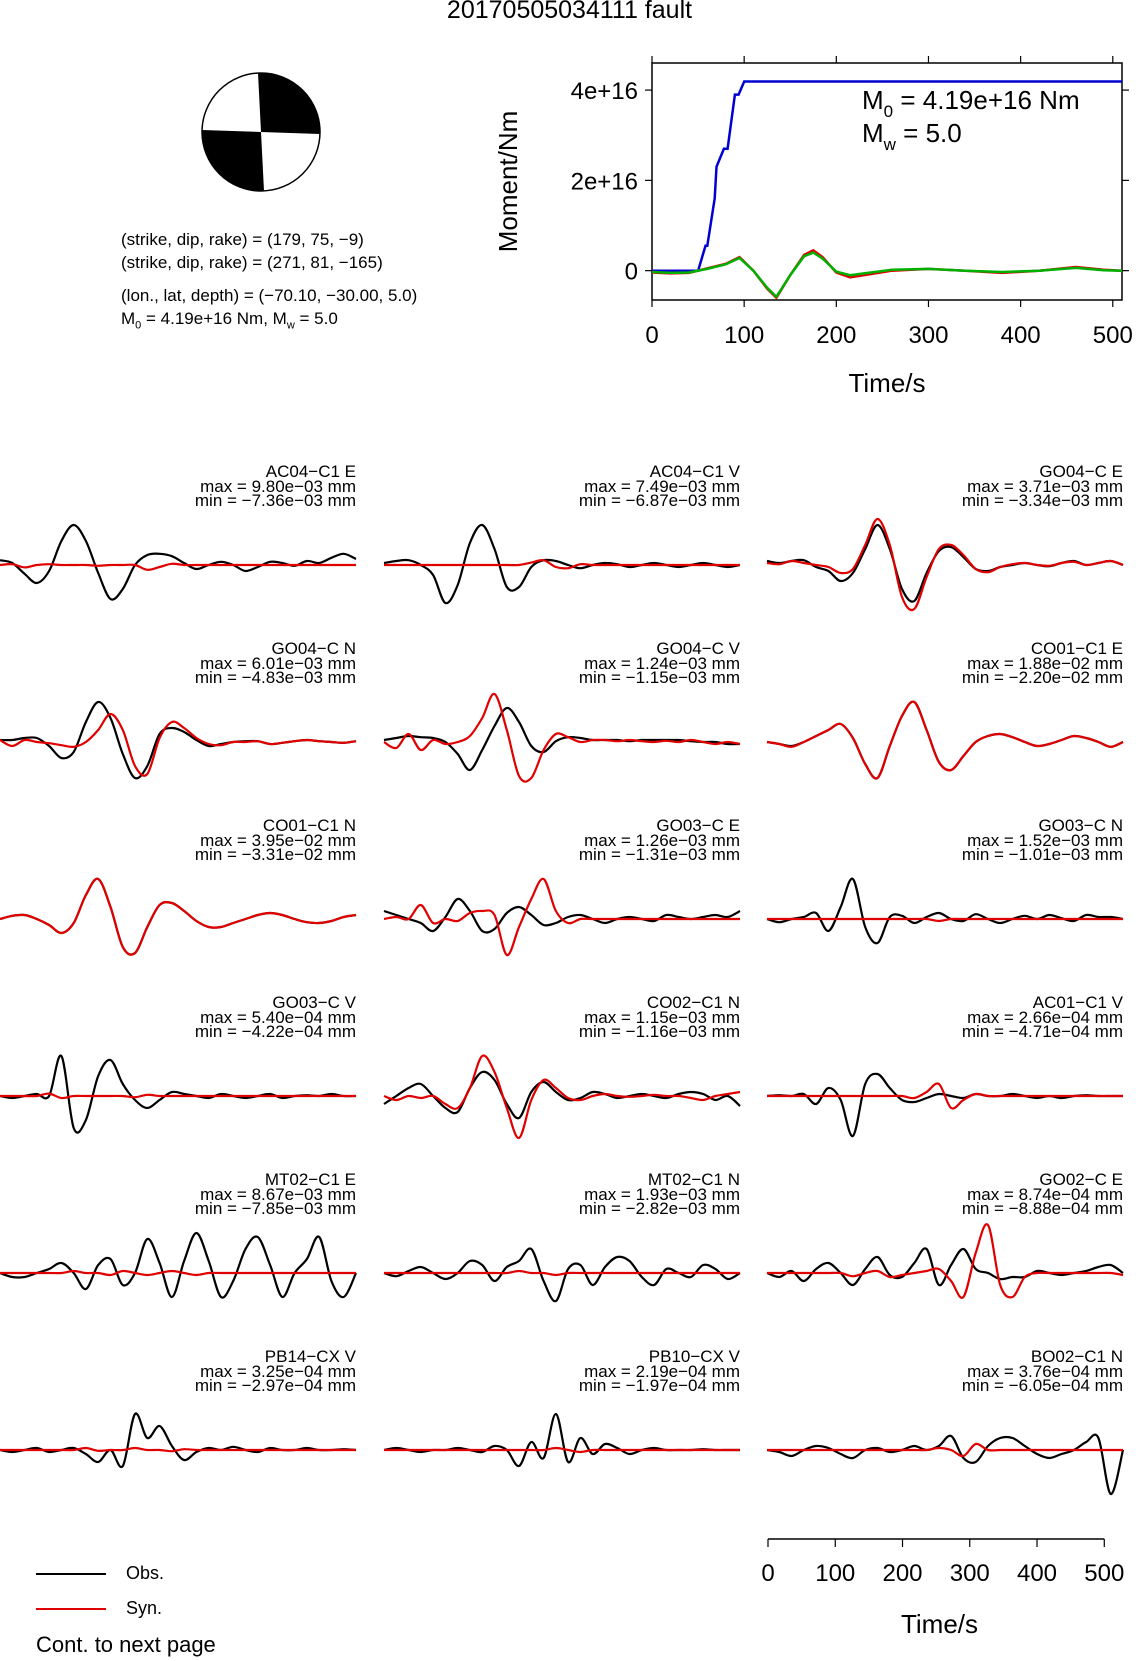 The height and width of the screenshot is (1661, 1139). Describe the element at coordinates (1045, 1371) in the screenshot. I see `station-max: max = 3.76e−04 mm` at that location.